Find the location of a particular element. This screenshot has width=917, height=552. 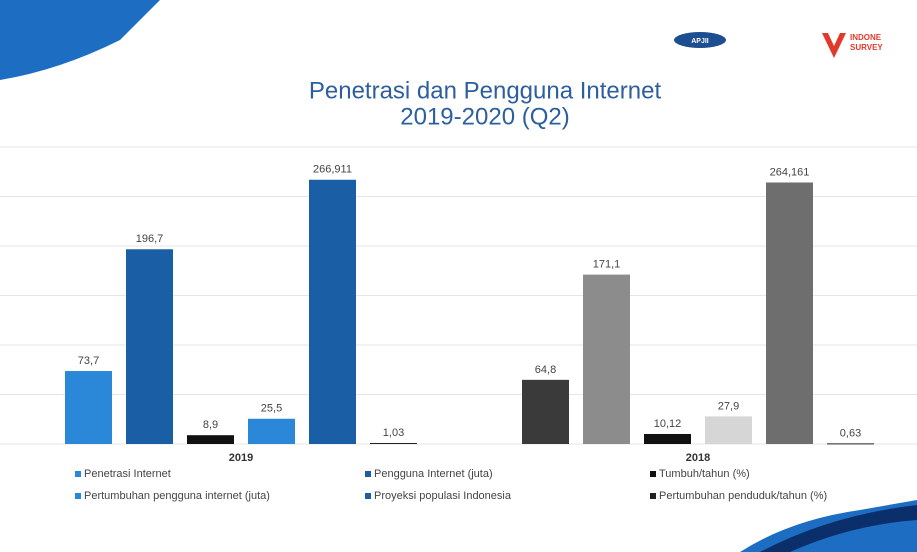

logo-text: INDONE is located at coordinates (866, 37).